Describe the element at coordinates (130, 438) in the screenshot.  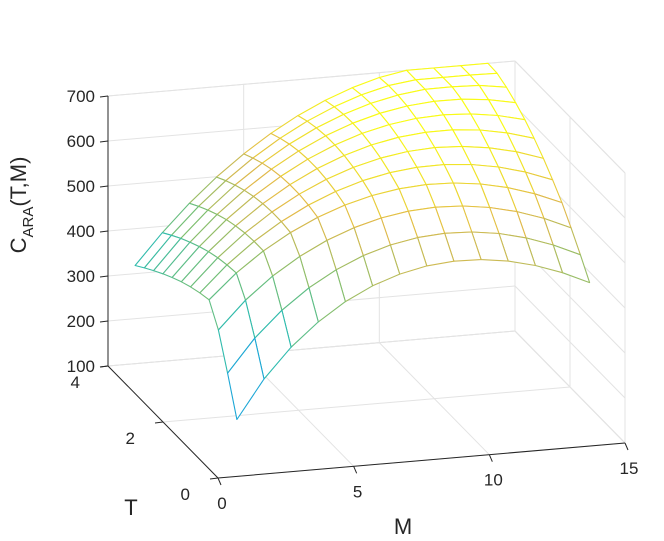
I see `t-tick-label: 2` at that location.